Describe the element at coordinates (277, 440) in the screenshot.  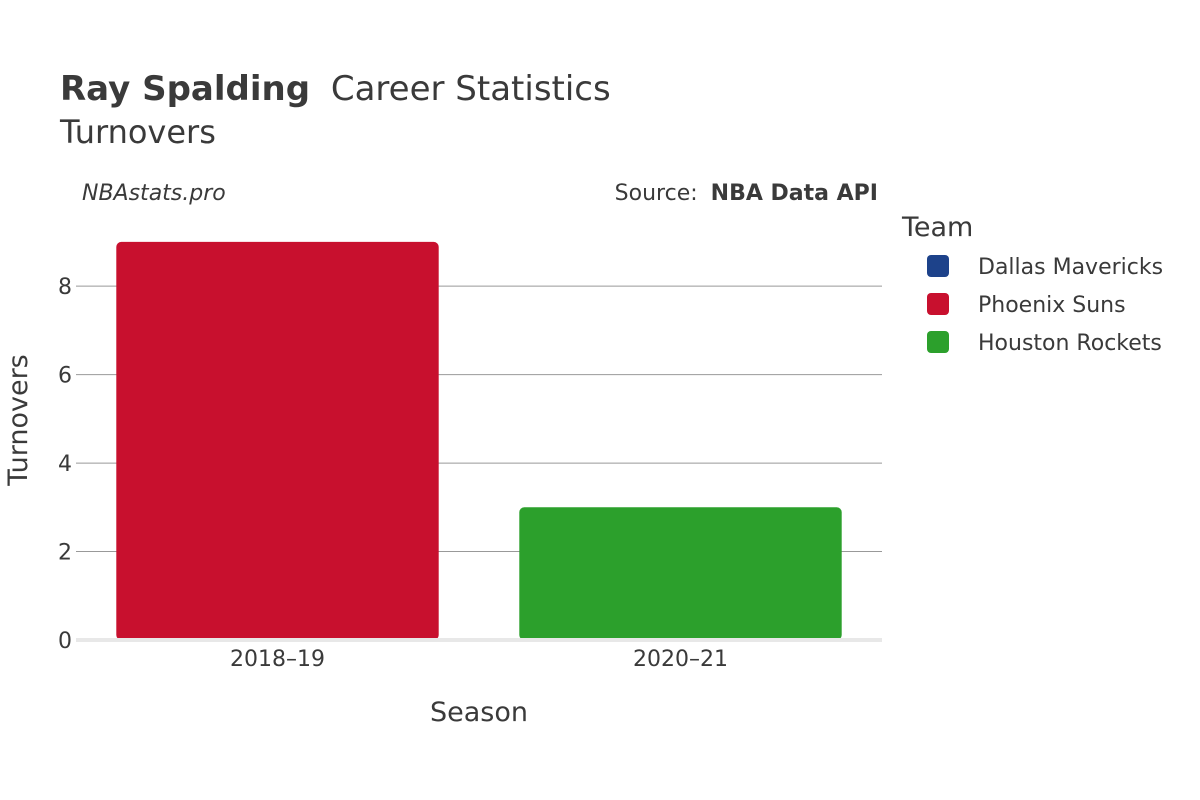
I see `bar-2018–19` at that location.